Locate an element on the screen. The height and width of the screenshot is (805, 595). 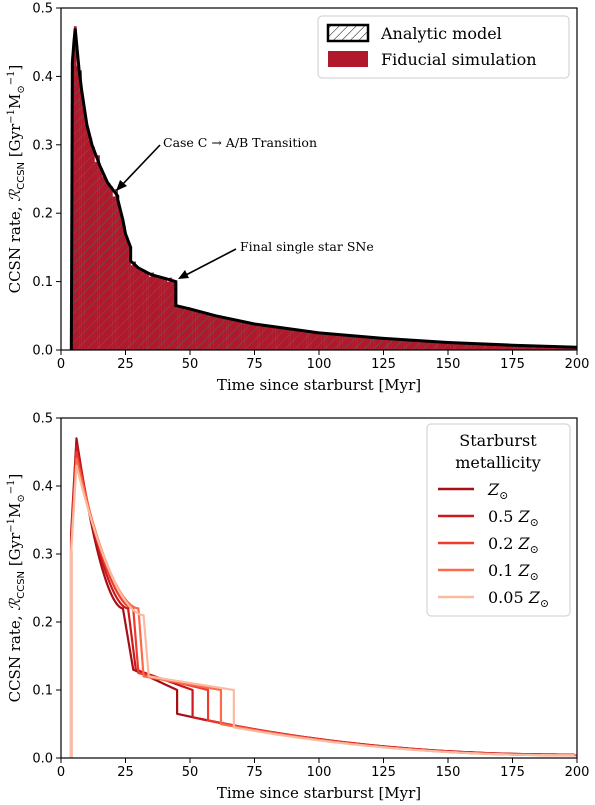
top-ytick-label-4: 0.4 is located at coordinates (42, 77).